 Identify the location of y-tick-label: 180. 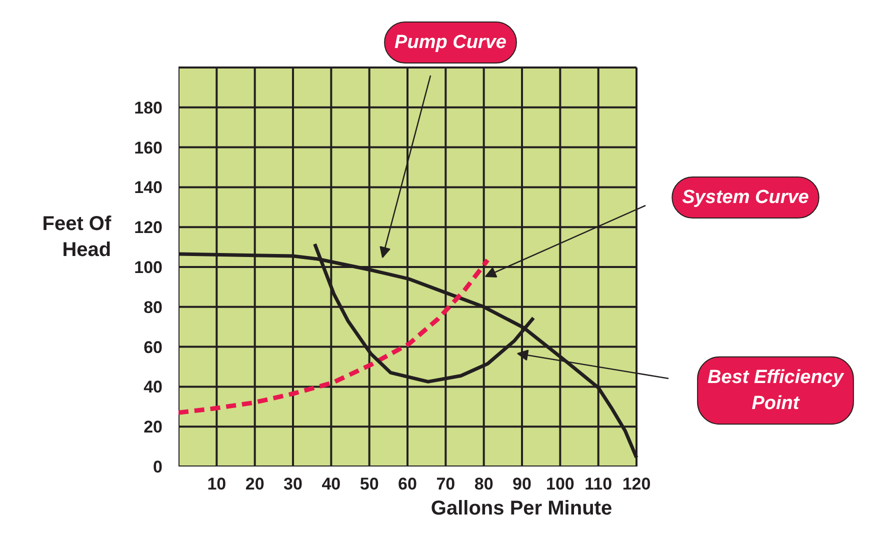
(148, 108).